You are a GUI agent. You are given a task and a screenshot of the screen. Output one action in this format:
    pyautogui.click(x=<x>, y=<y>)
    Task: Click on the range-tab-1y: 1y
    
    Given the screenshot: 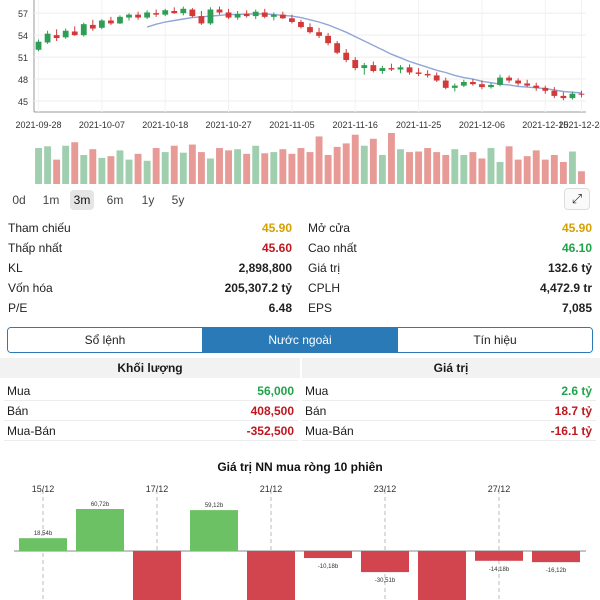 What is the action you would take?
    pyautogui.click(x=148, y=200)
    